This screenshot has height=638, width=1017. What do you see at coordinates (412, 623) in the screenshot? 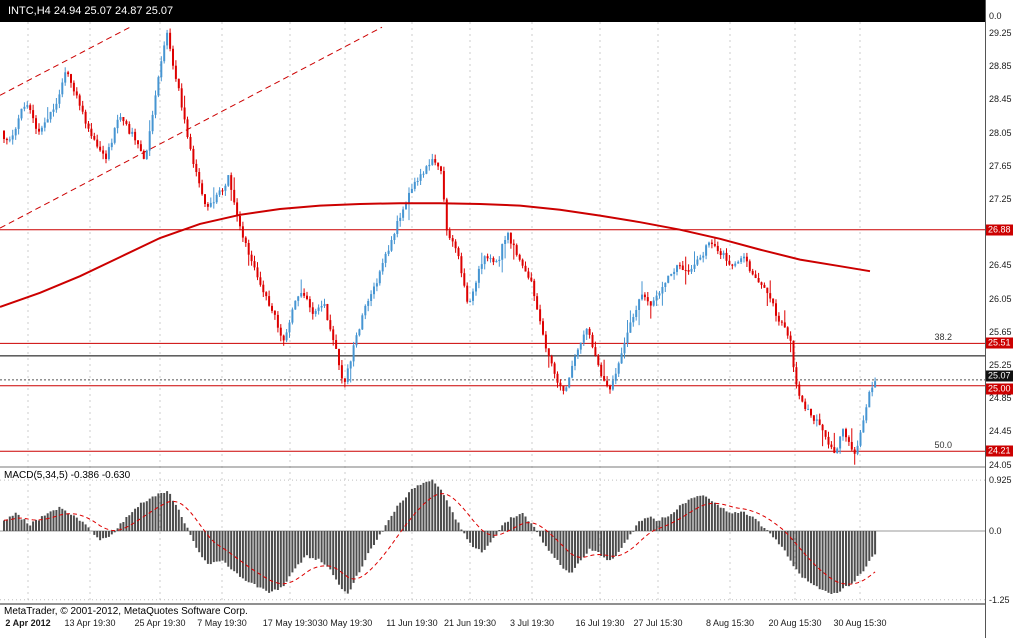
I see `time-axis-label: 11 Jun 19:30` at bounding box center [412, 623].